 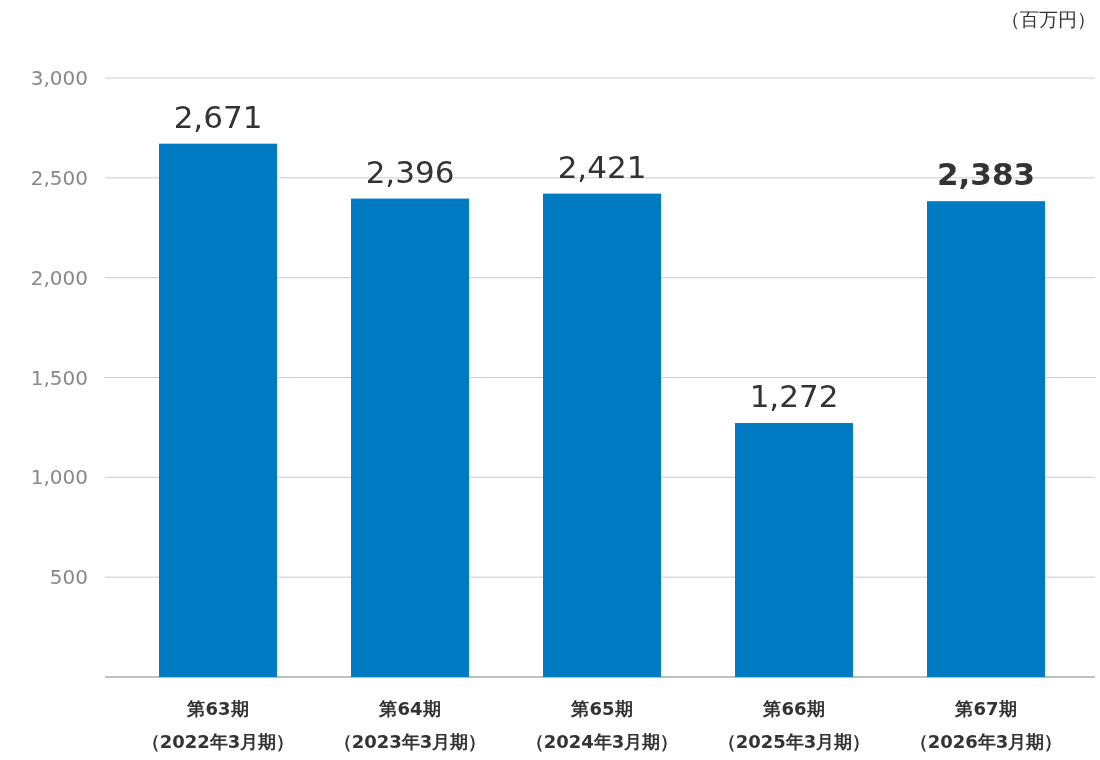 I want to click on y-tick-label: 1,500, so click(x=59, y=377).